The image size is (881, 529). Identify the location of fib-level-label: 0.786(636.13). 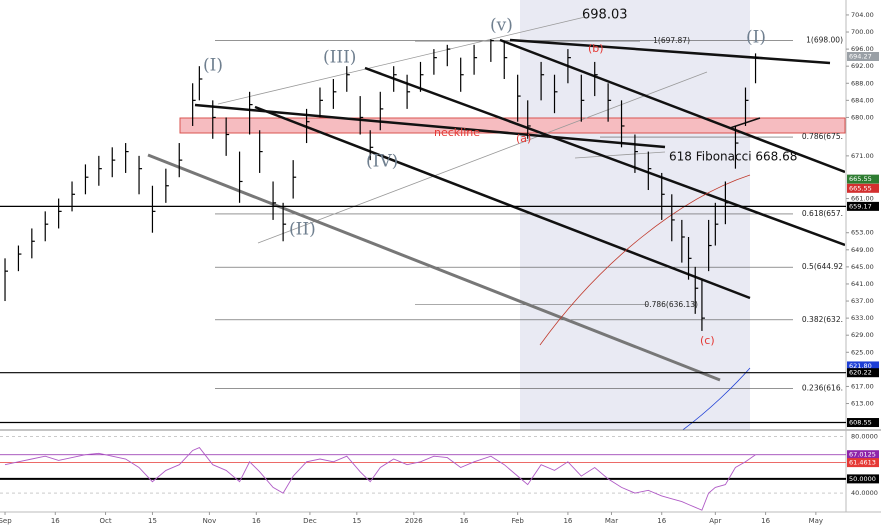
(671, 304).